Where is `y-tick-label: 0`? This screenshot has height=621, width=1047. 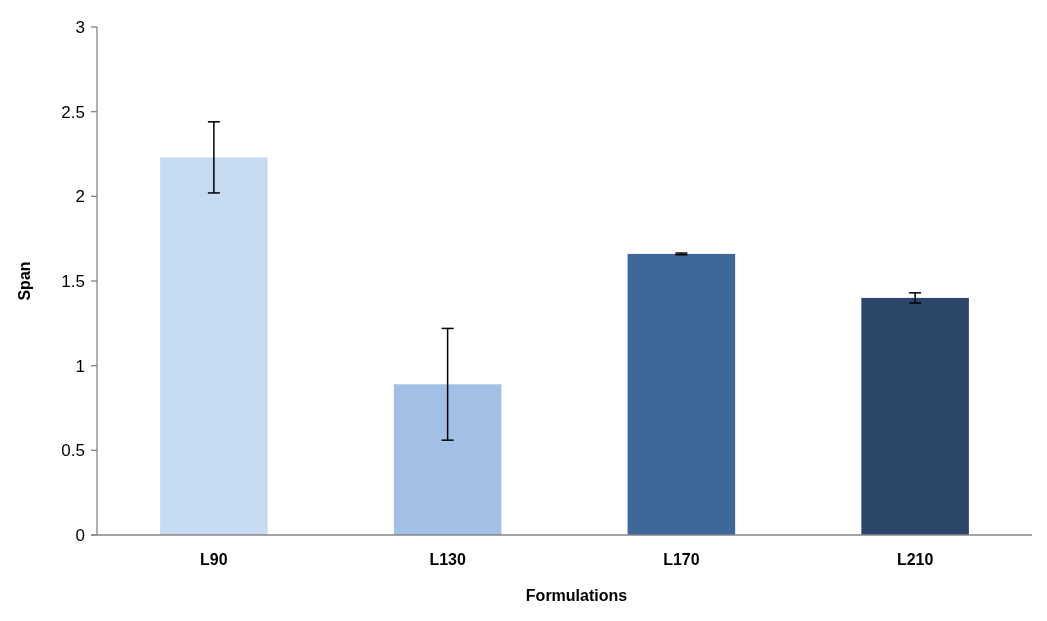
y-tick-label: 0 is located at coordinates (80, 535).